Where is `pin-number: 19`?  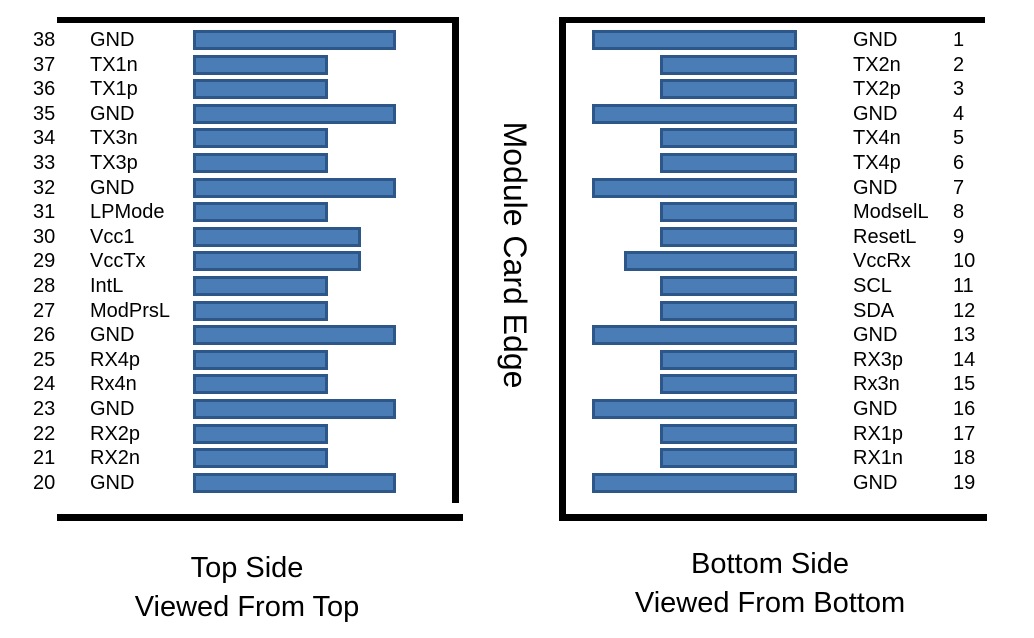
pin-number: 19 is located at coordinates (964, 482).